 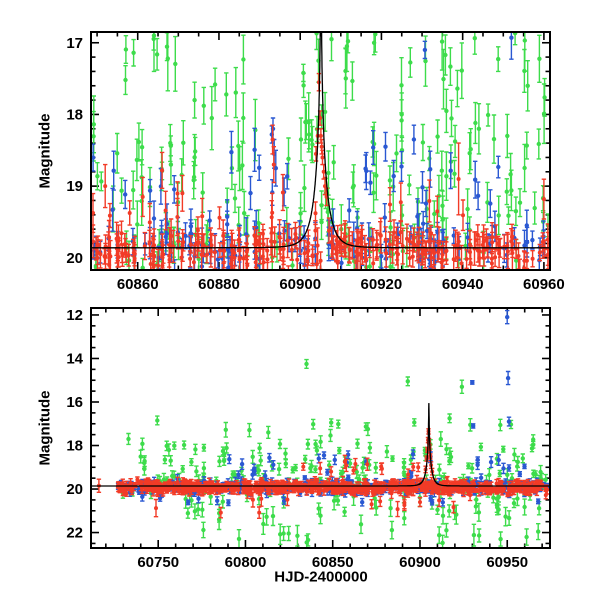 What do you see at coordinates (382, 284) in the screenshot?
I see `x-tick-label: 60920` at bounding box center [382, 284].